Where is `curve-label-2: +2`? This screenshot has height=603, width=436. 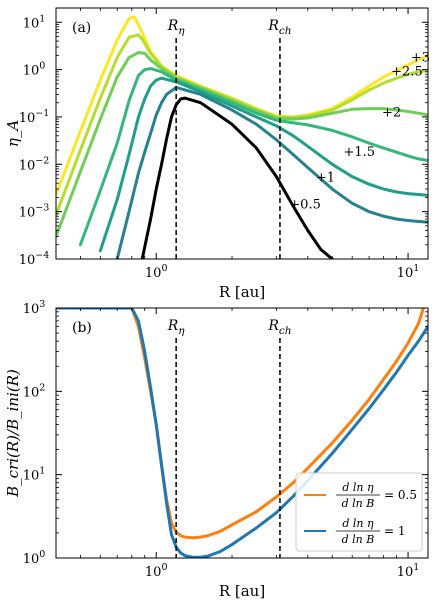 curve-label-2: +2 is located at coordinates (391, 113).